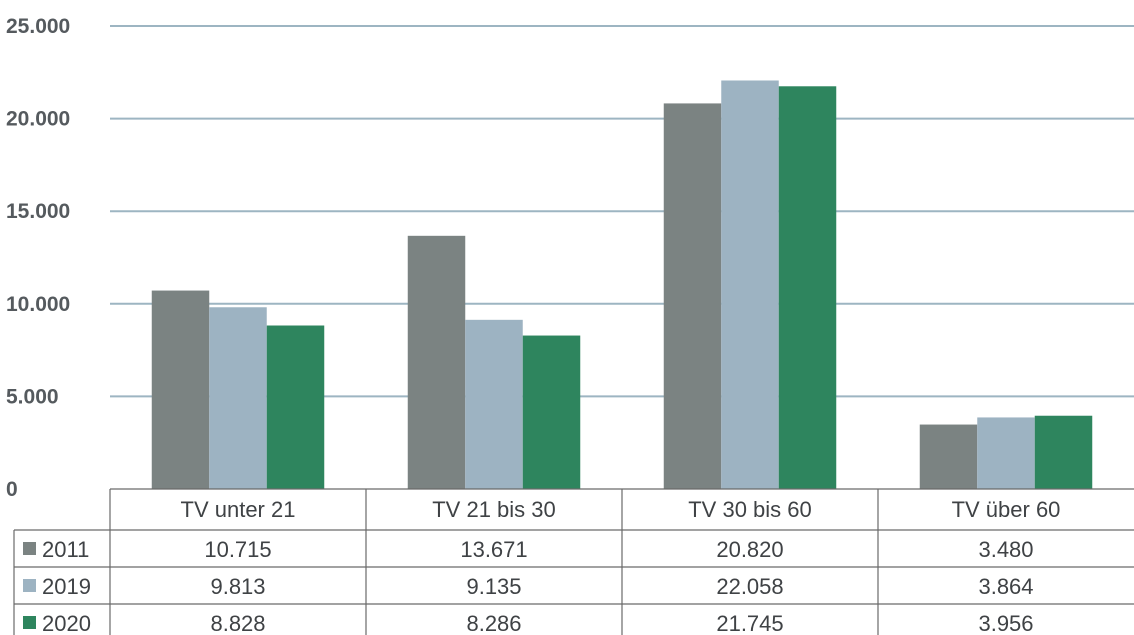 This screenshot has width=1134, height=635. I want to click on category-label: TV 21 bis 30, so click(494, 509).